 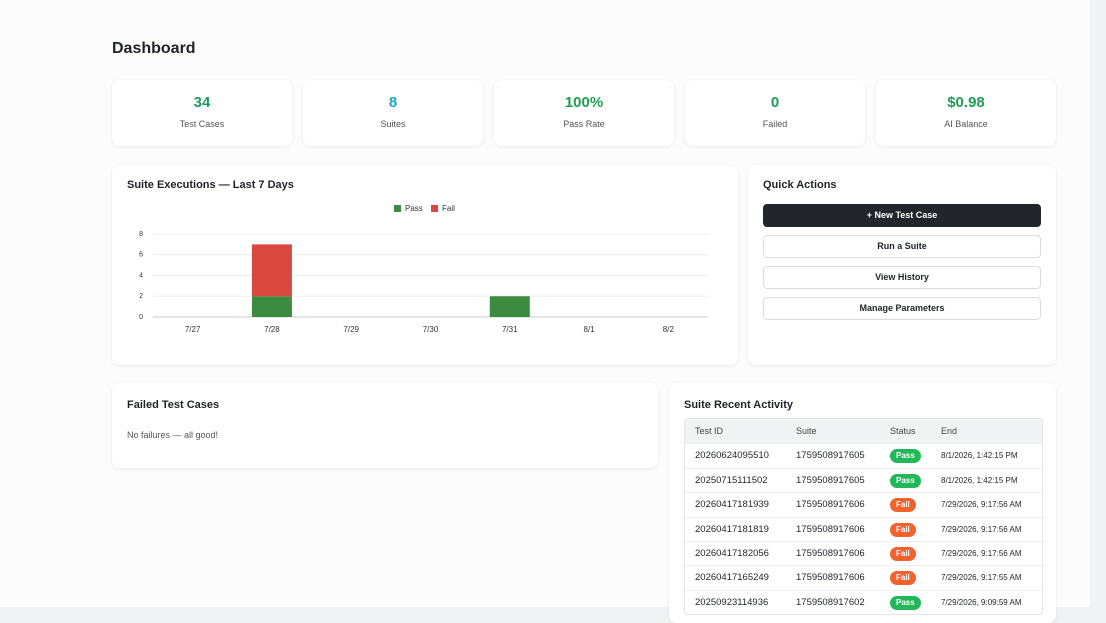 I want to click on stat-value: 100%, so click(x=584, y=102).